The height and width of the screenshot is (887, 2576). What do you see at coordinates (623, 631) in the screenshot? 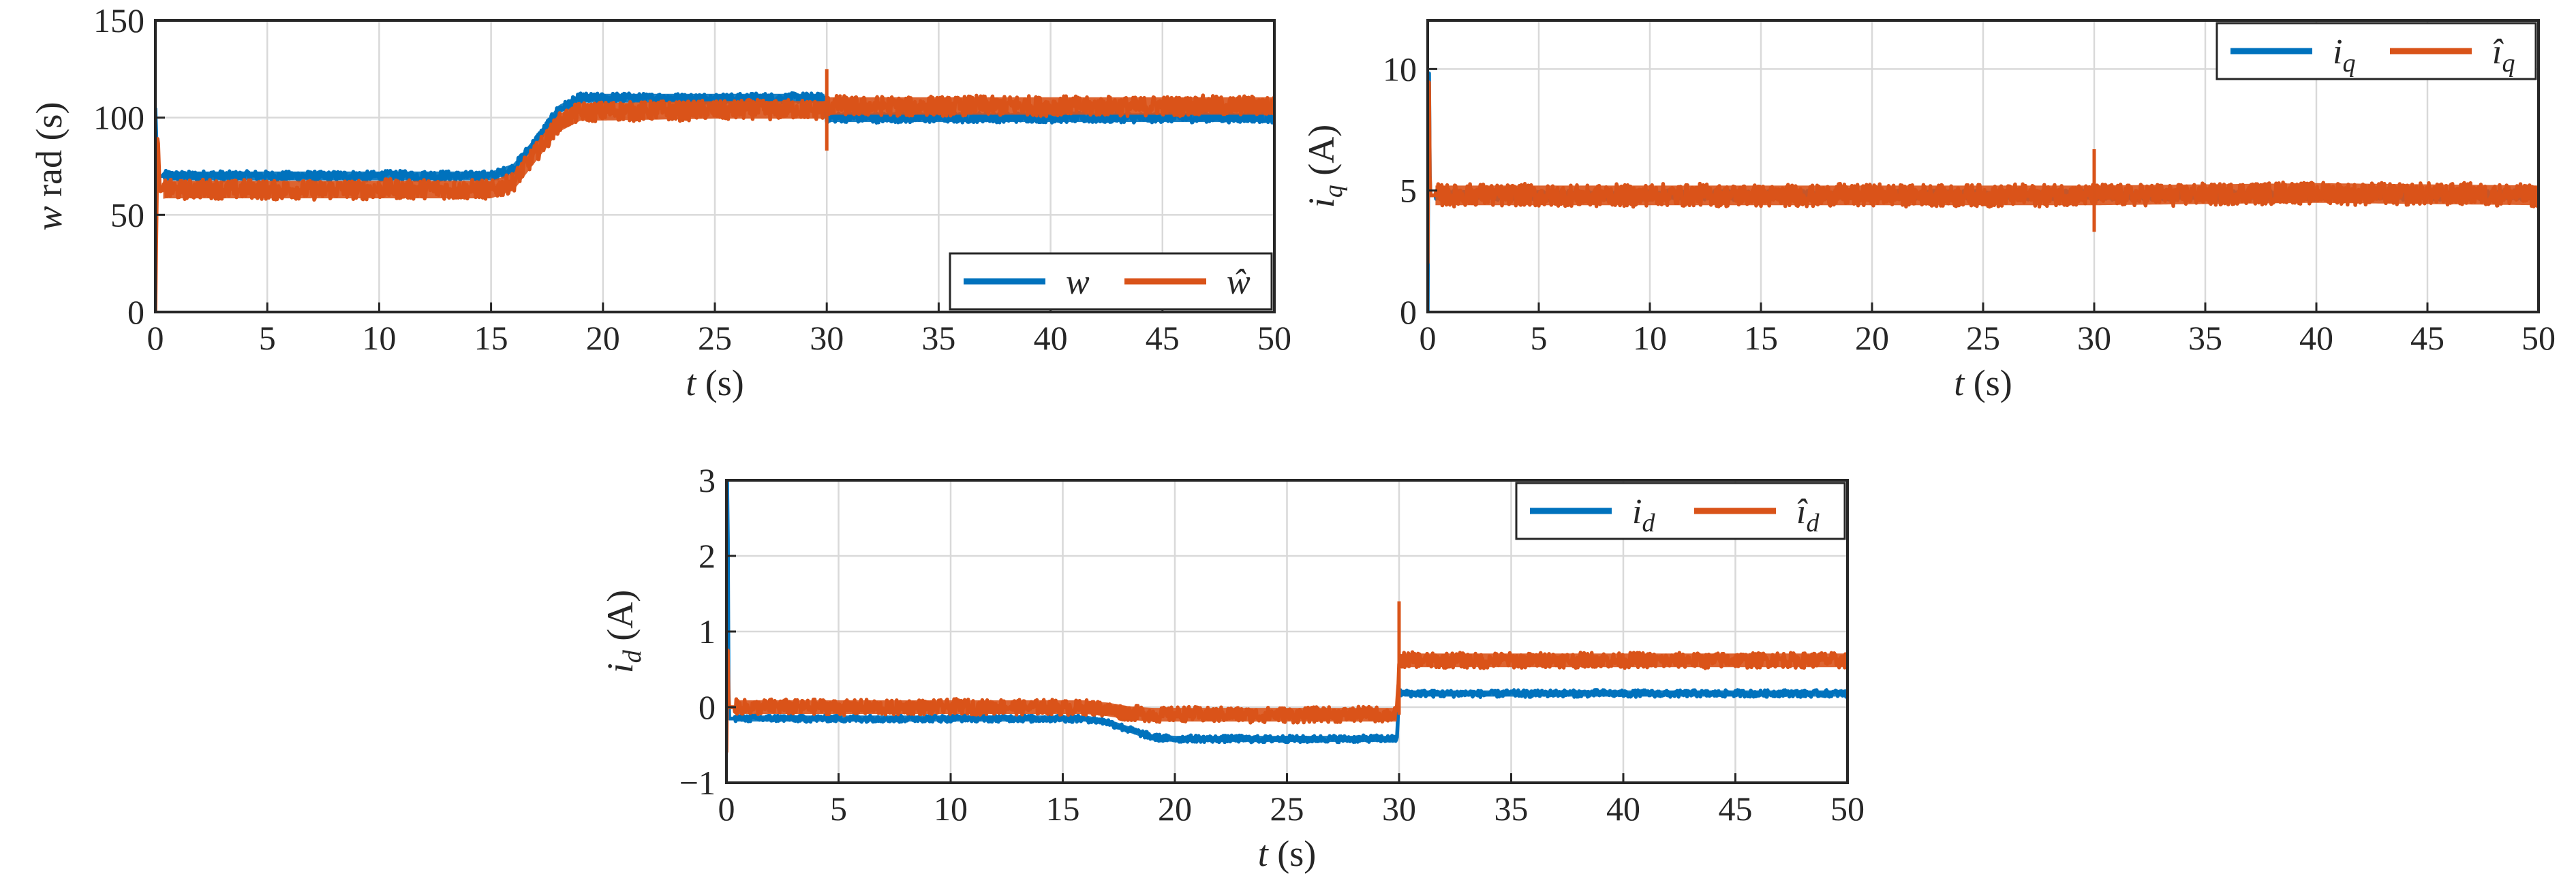
I see `y-axis-label: id (A)` at bounding box center [623, 631].